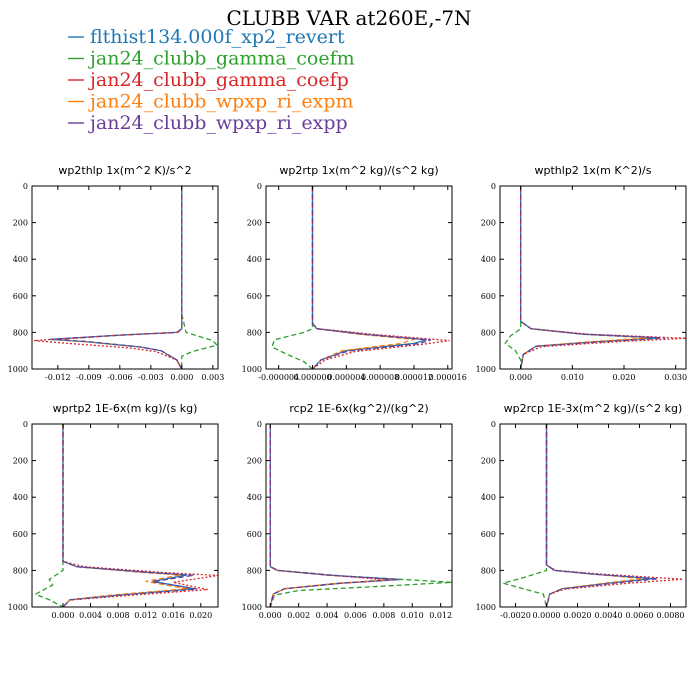  I want to click on x-tick-label: 0.0000, so click(547, 615).